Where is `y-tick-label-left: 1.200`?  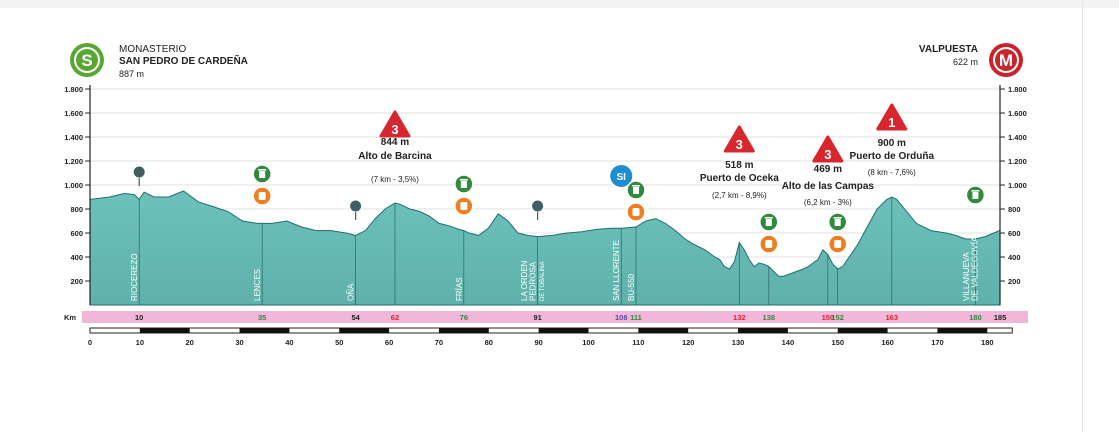 y-tick-label-left: 1.200 is located at coordinates (73, 161).